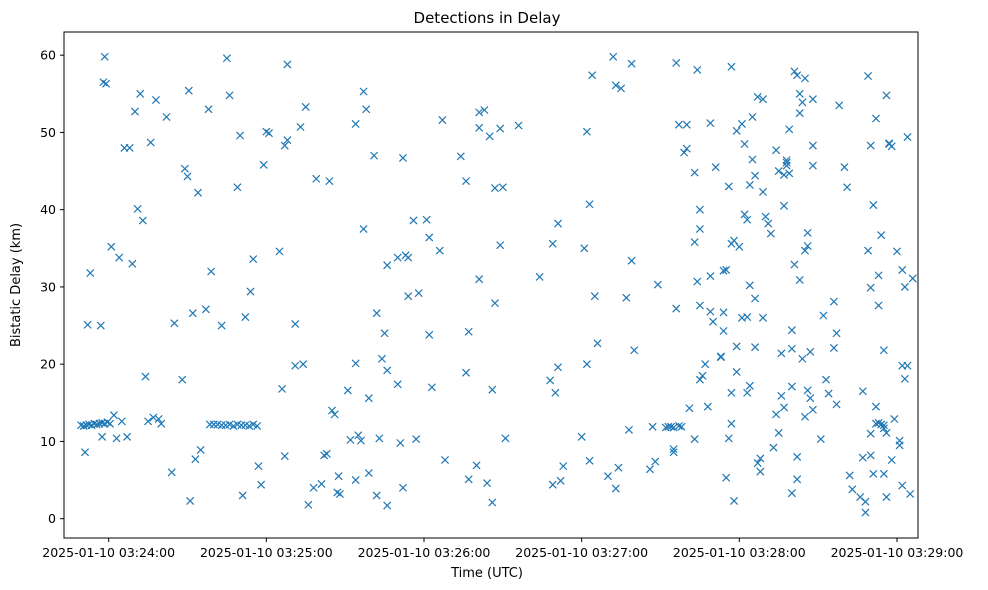  Describe the element at coordinates (48, 209) in the screenshot. I see `y-tick-label: 40` at that location.